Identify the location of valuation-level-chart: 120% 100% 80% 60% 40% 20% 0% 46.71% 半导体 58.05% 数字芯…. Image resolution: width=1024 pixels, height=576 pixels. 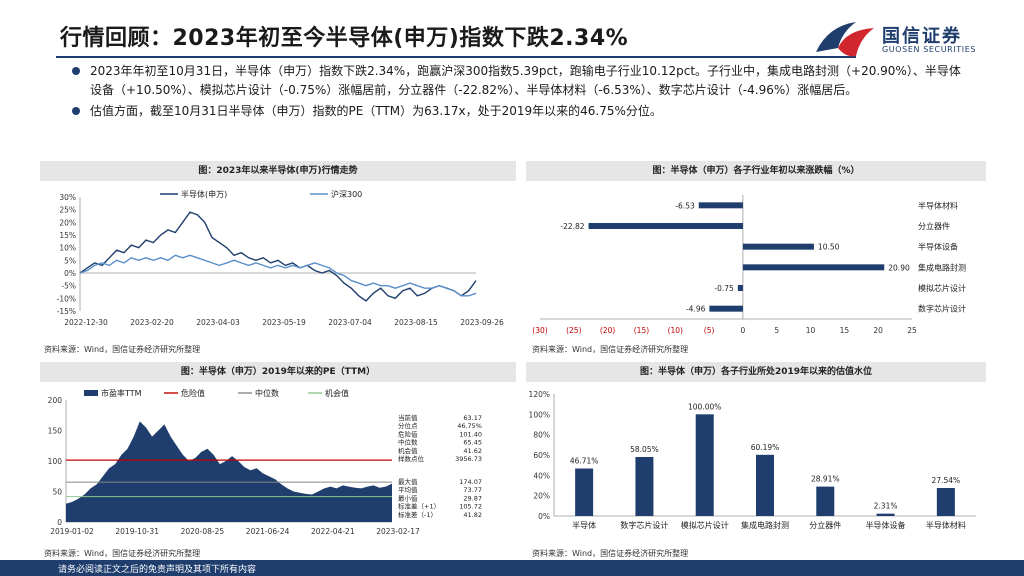
(752, 460).